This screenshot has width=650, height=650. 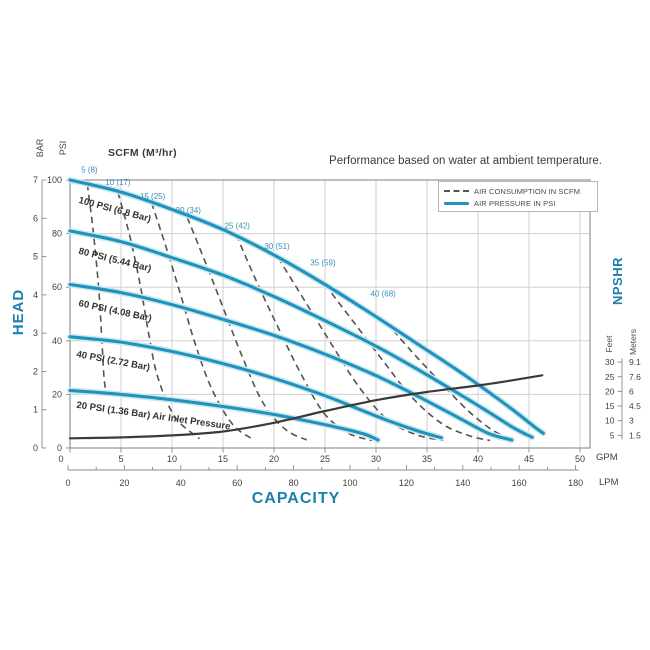 I want to click on gpm-tick-label: 30, so click(x=376, y=459).